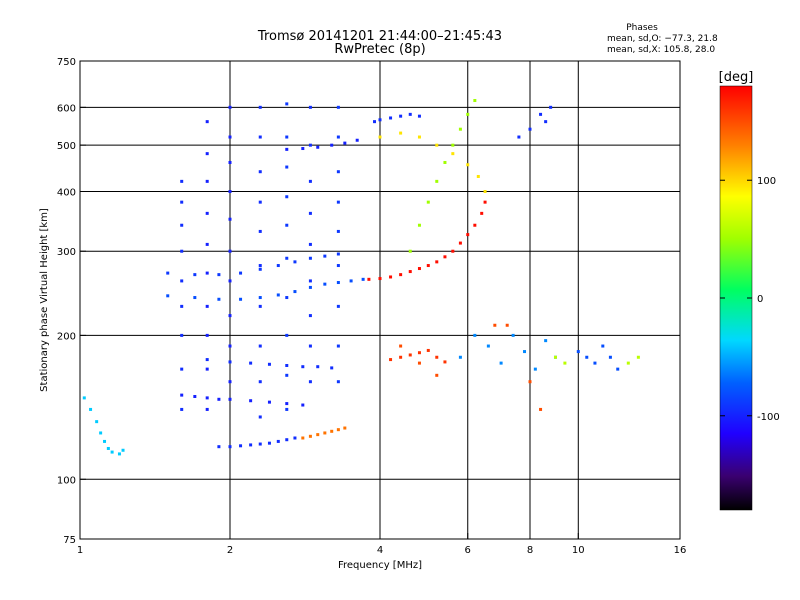 The width and height of the screenshot is (800, 600). What do you see at coordinates (80, 550) in the screenshot?
I see `x-tick-label: 1` at bounding box center [80, 550].